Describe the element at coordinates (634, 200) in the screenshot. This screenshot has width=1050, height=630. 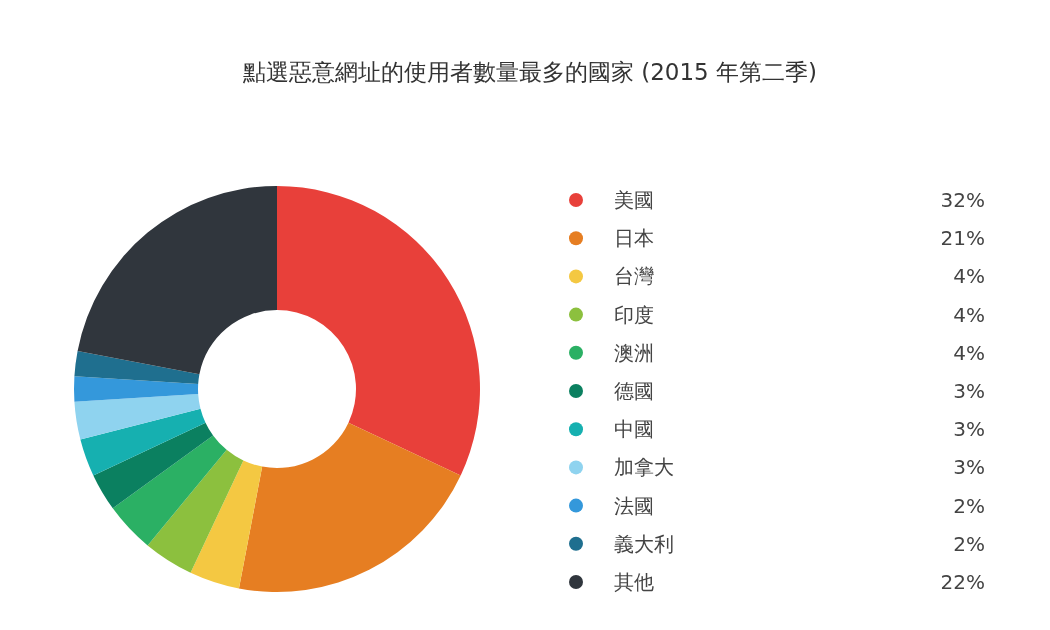
I see `legend-label: 美國` at that location.